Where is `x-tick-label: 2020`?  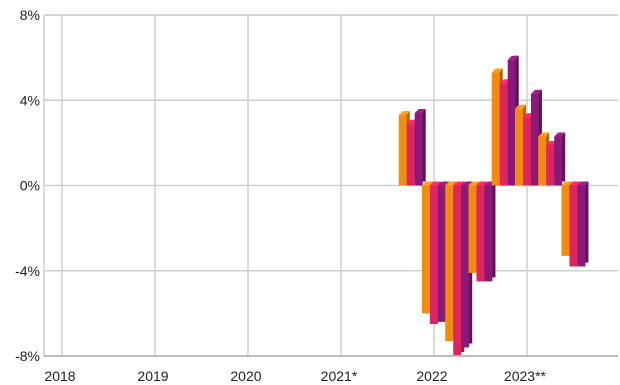 x-tick-label: 2020 is located at coordinates (245, 376).